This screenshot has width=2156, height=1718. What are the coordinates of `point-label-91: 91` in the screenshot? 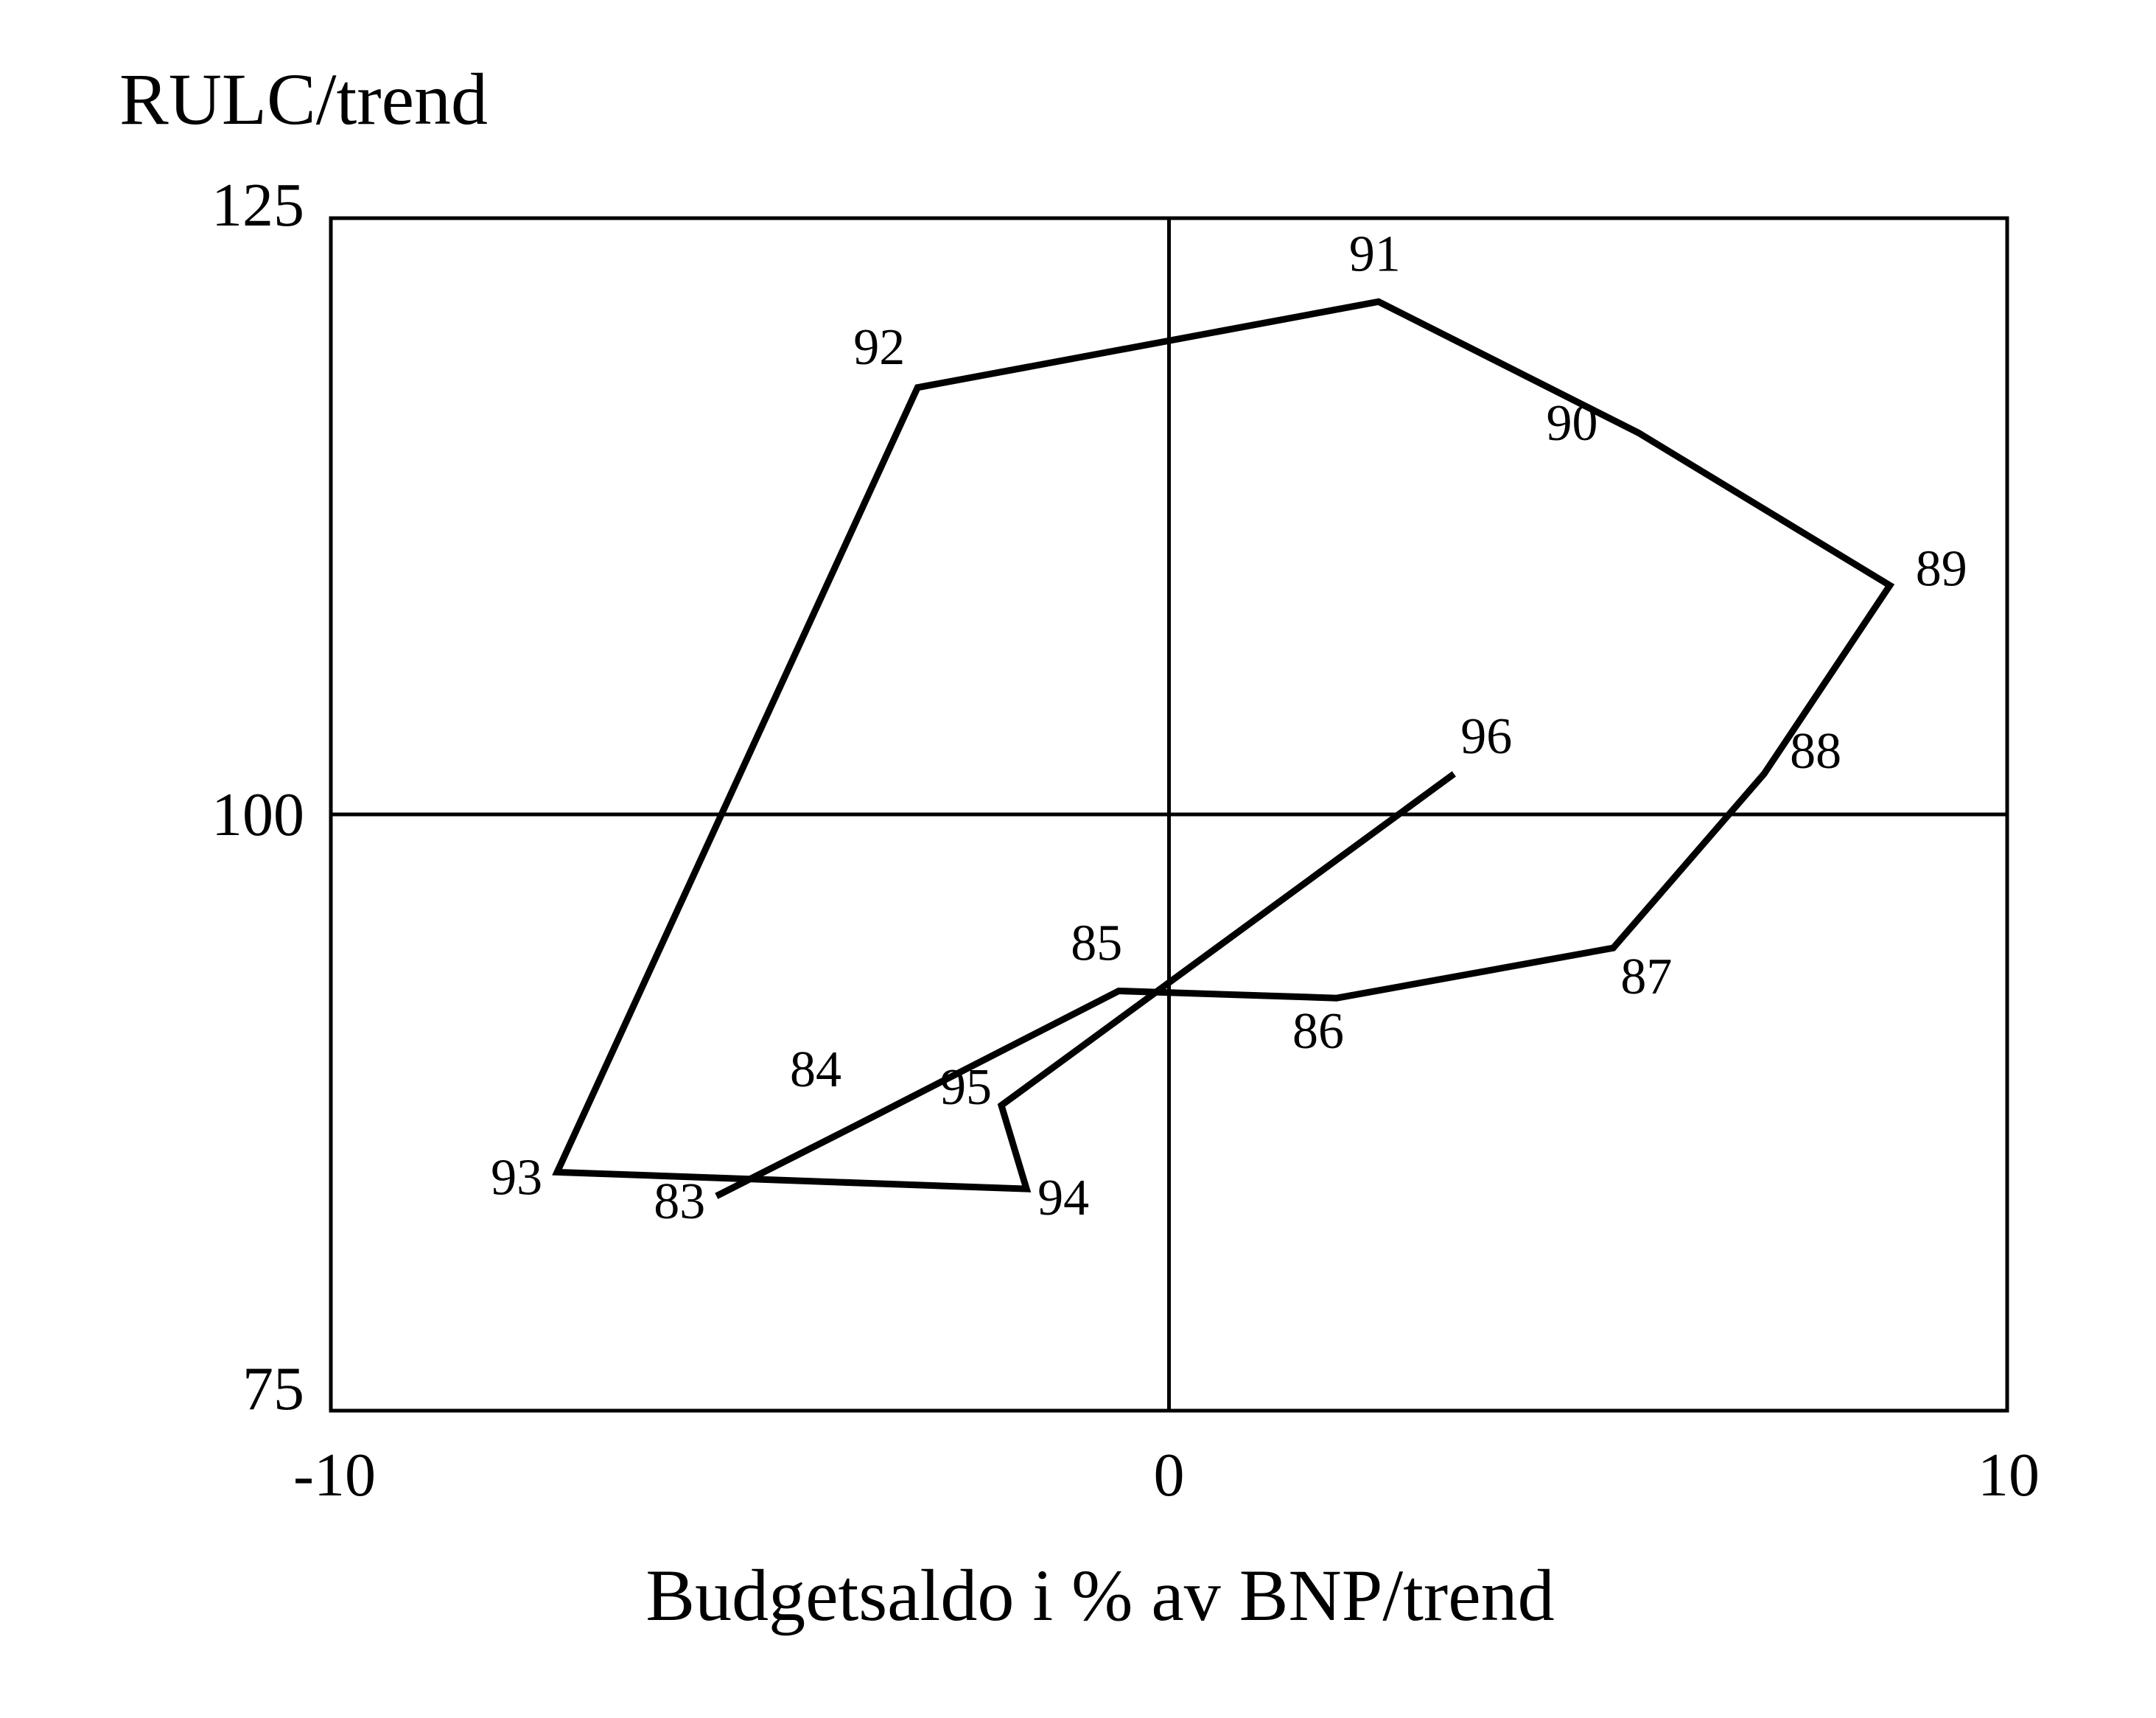 It's located at (1375, 254).